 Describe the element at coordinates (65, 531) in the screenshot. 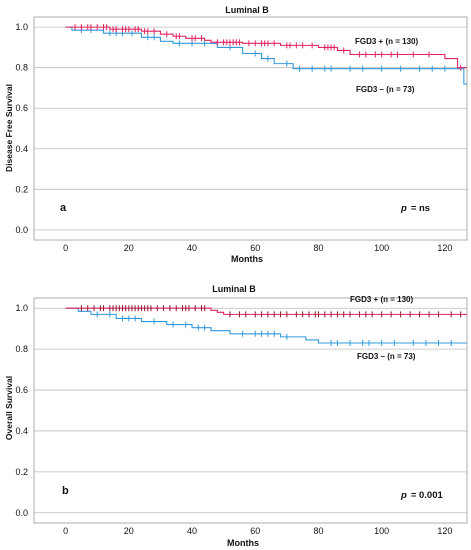

I see `panel-b-xtick-0: 0` at that location.